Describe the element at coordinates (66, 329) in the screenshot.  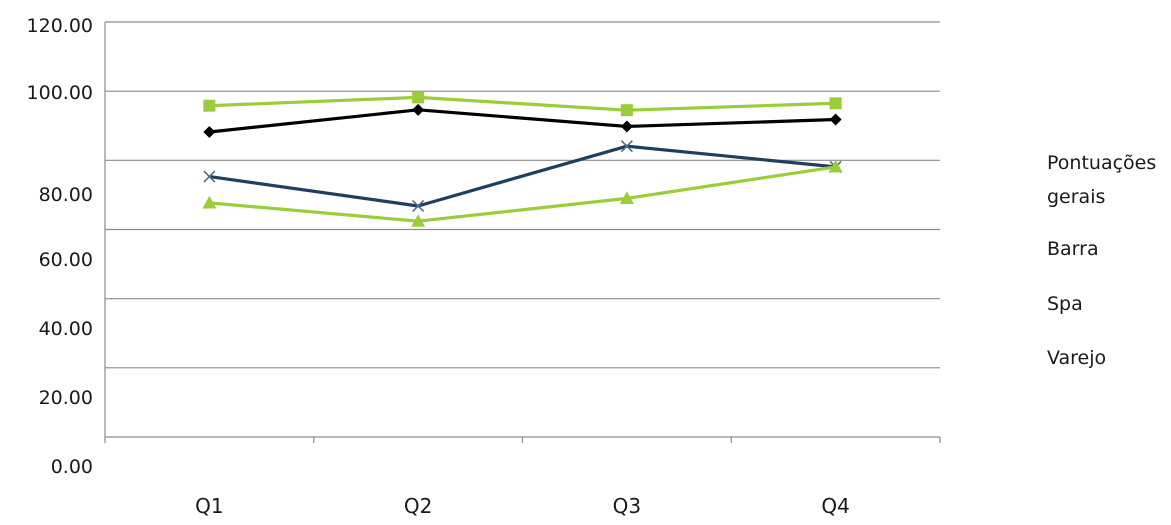
I see `y-tick-label: 40.00` at that location.